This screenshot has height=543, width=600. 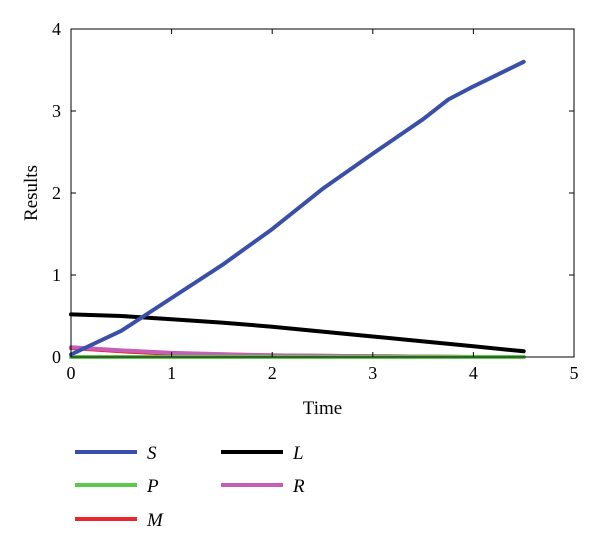 I want to click on legend-label-S: S, so click(x=152, y=453).